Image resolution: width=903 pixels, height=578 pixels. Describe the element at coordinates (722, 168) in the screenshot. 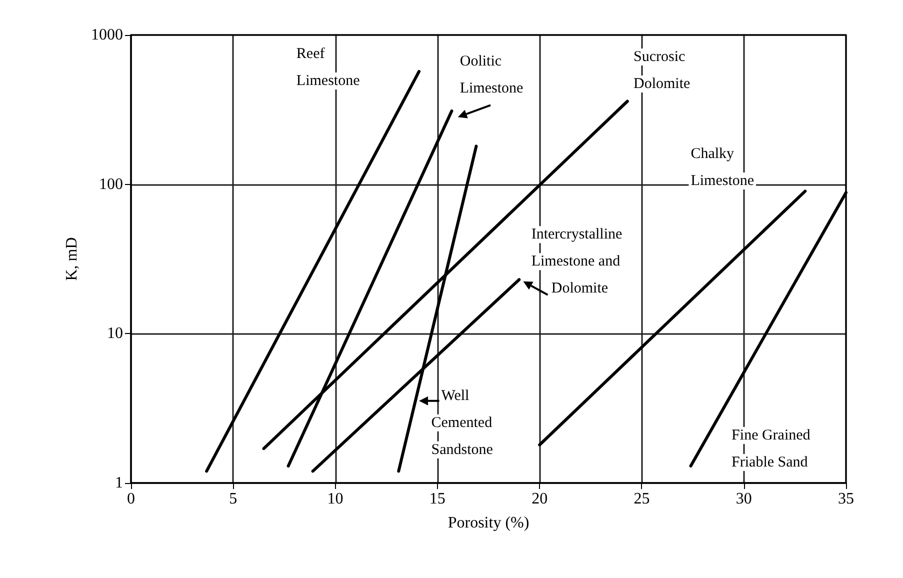

I see `text: Chalky Limestone` at that location.